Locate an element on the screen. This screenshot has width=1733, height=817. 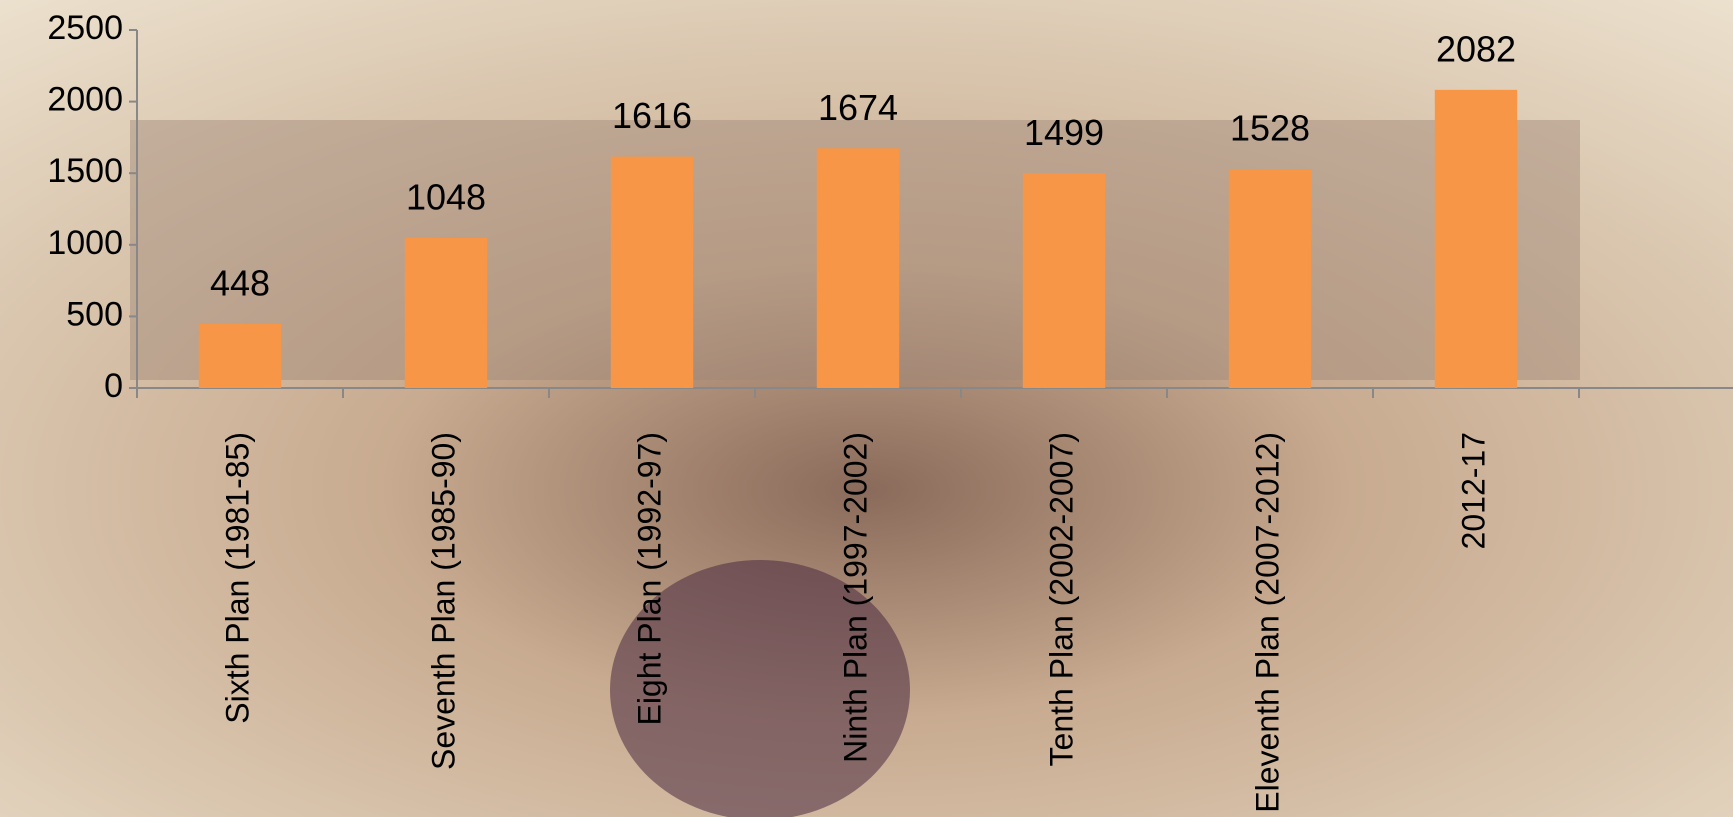
data-label: 448 is located at coordinates (240, 282).